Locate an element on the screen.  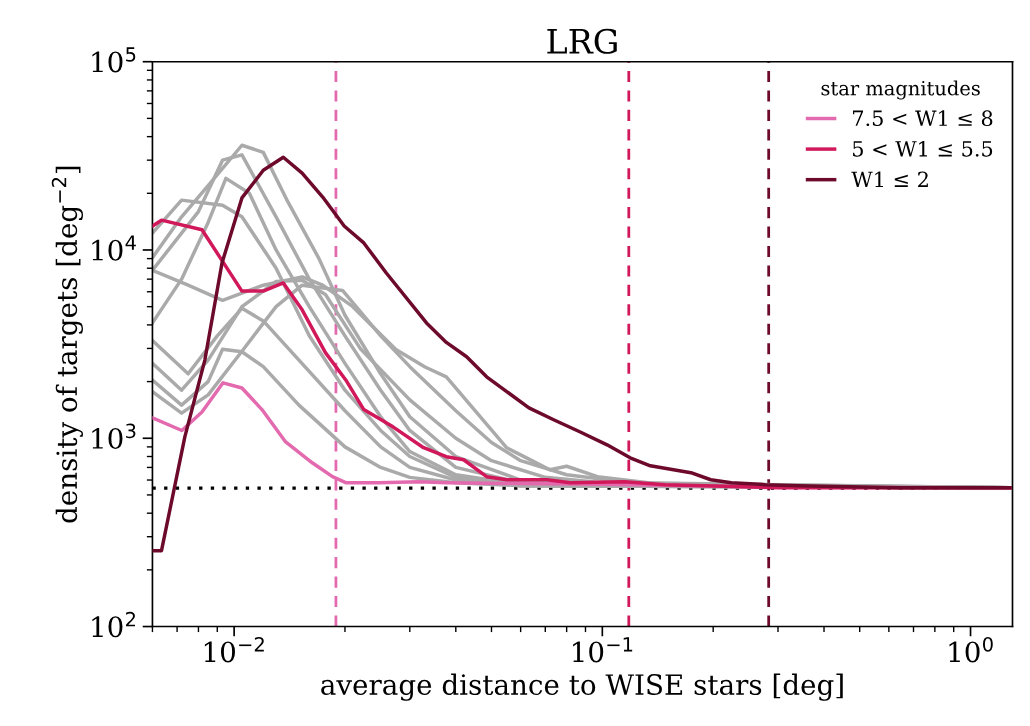
x-tick-label: 10$^{−1}$ is located at coordinates (603, 650).